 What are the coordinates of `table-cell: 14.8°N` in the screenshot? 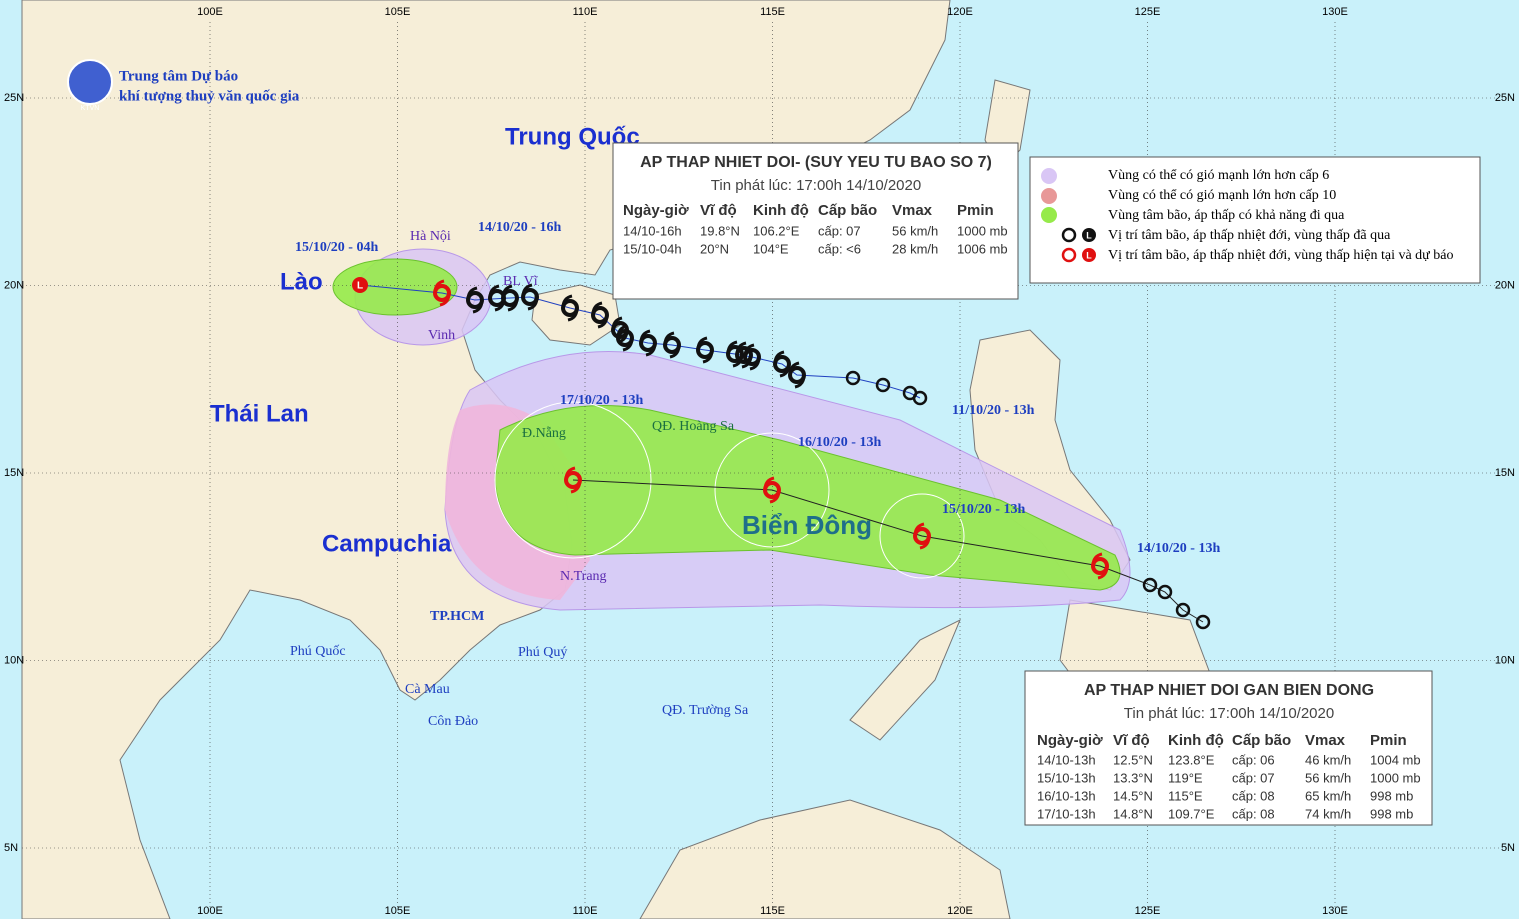 It's located at (1133, 813).